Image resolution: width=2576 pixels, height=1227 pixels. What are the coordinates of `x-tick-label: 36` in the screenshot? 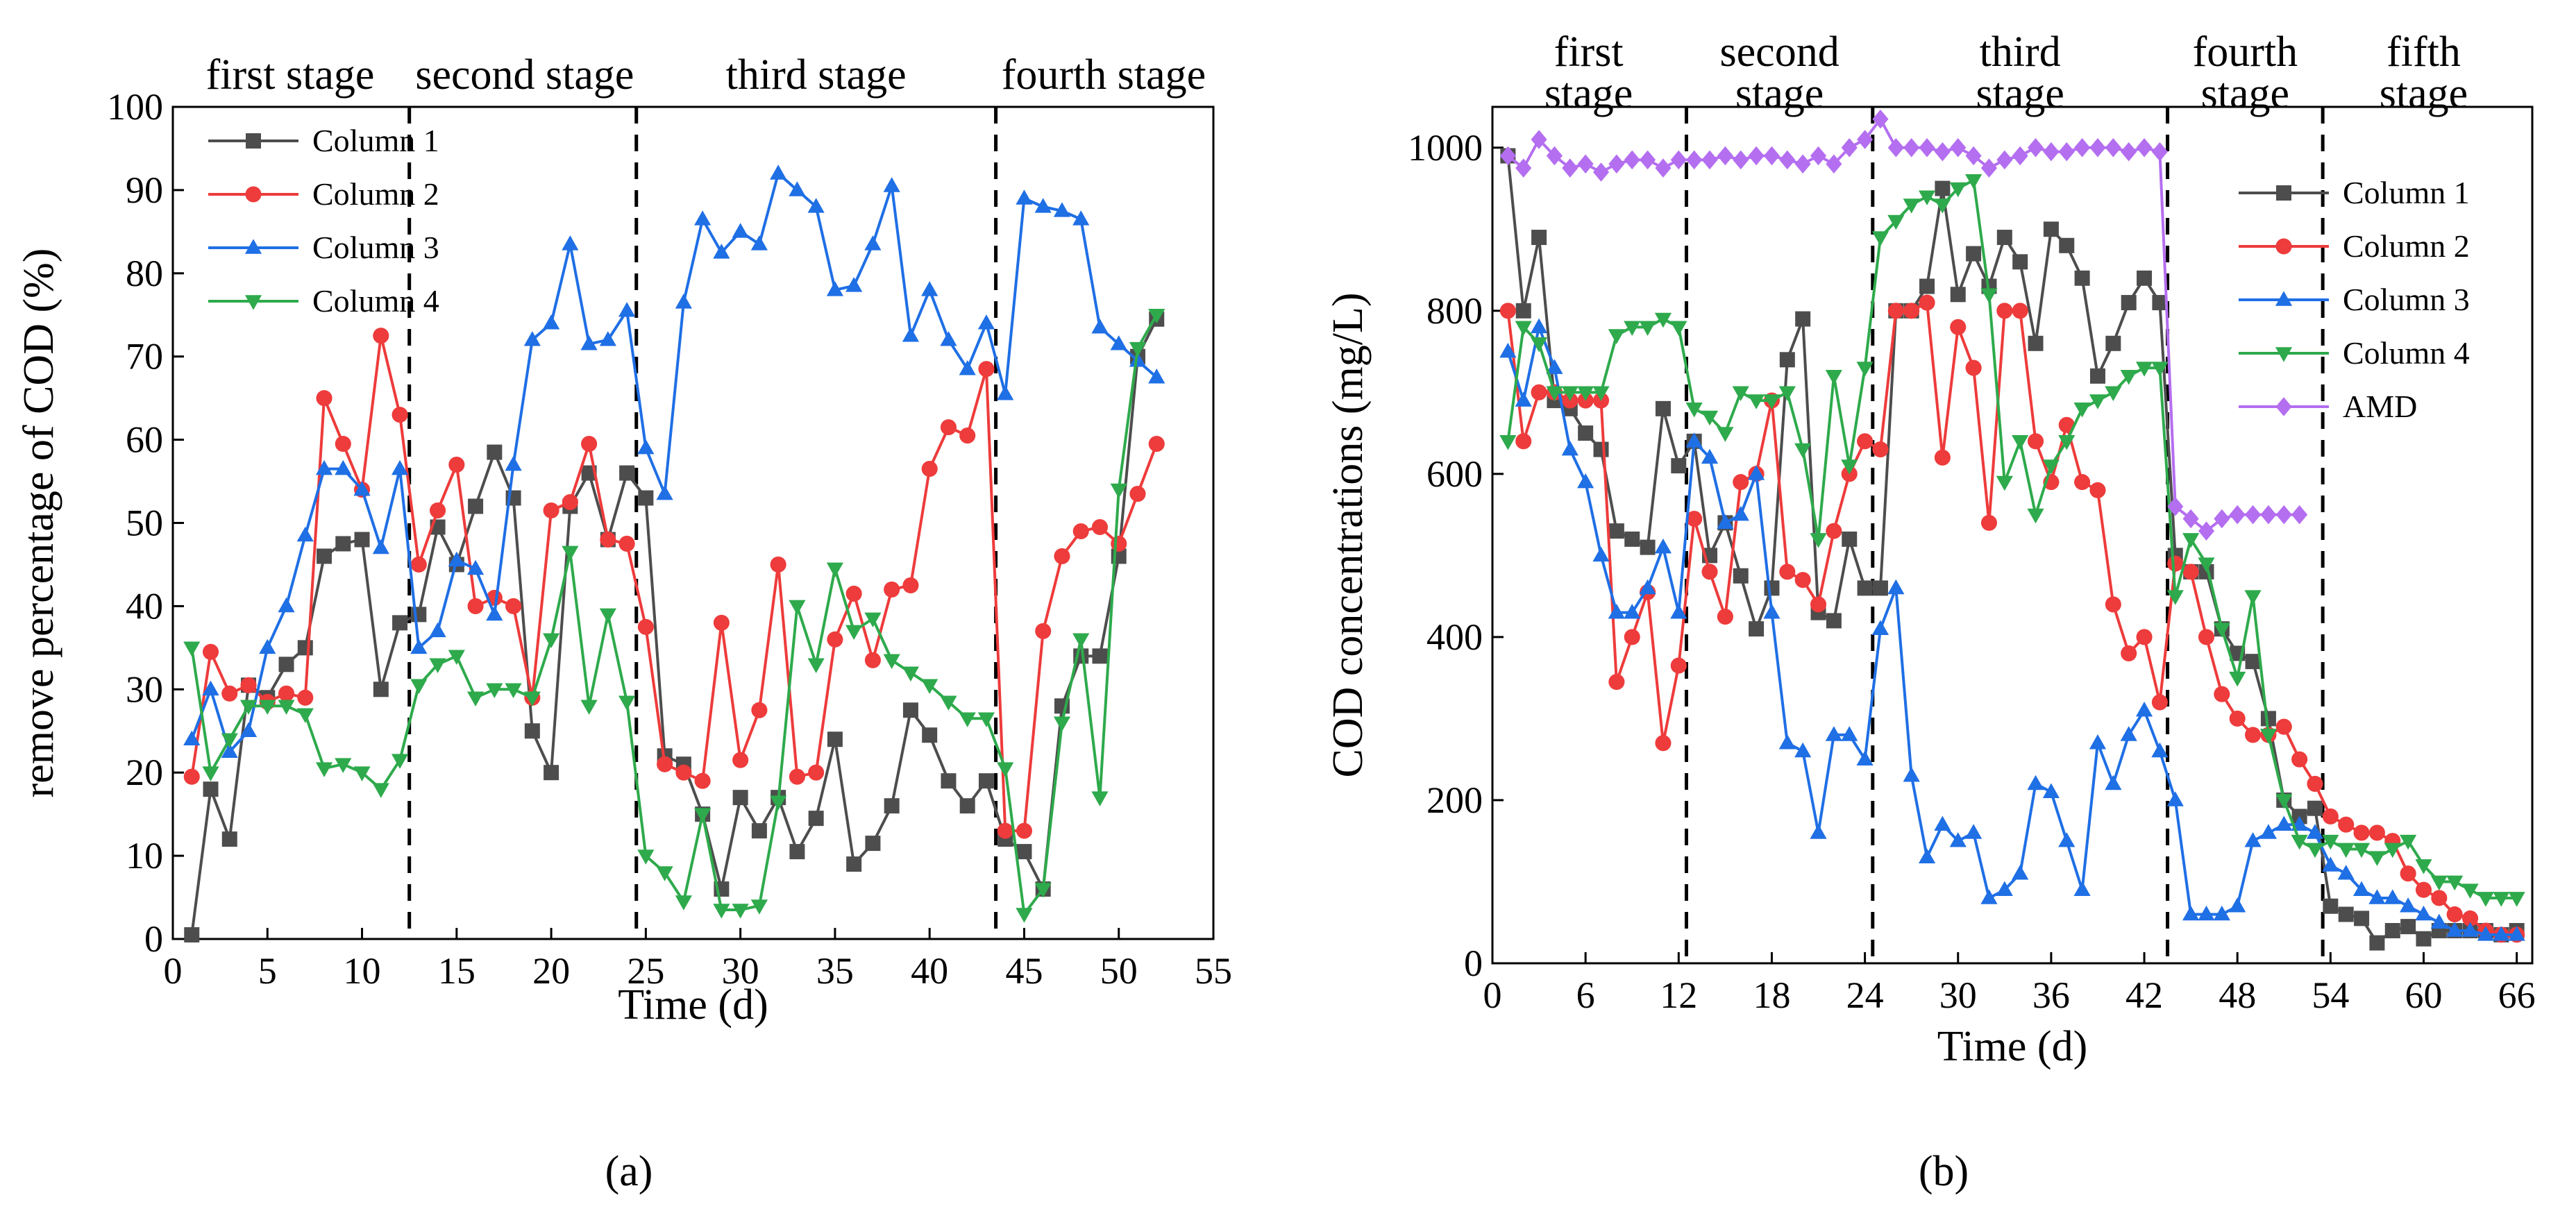 It's located at (2051, 995).